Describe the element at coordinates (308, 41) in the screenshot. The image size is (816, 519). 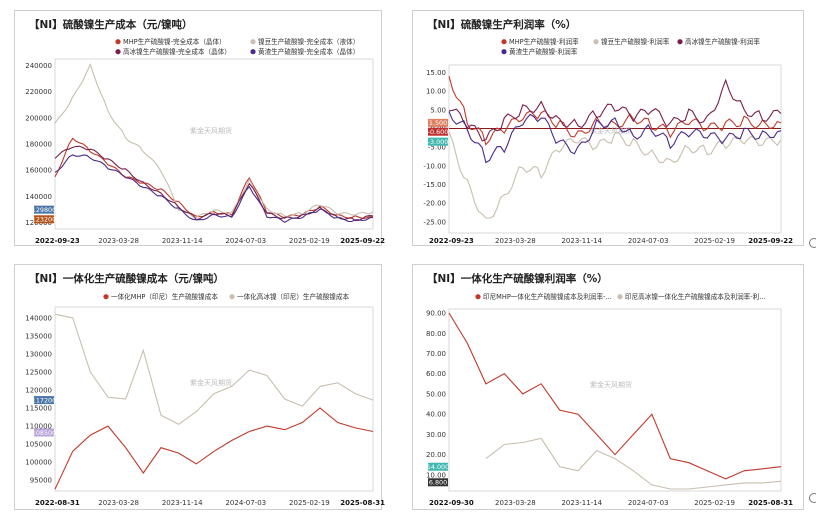
I see `legend-label: 镍豆生产硫酸镍-完全成本（液体）` at that location.